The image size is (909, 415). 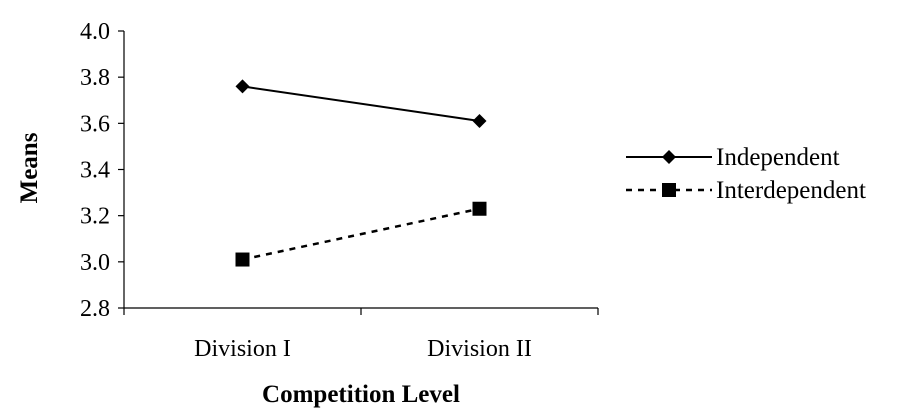 I want to click on y-tick-label: 3.6, so click(x=95, y=124).